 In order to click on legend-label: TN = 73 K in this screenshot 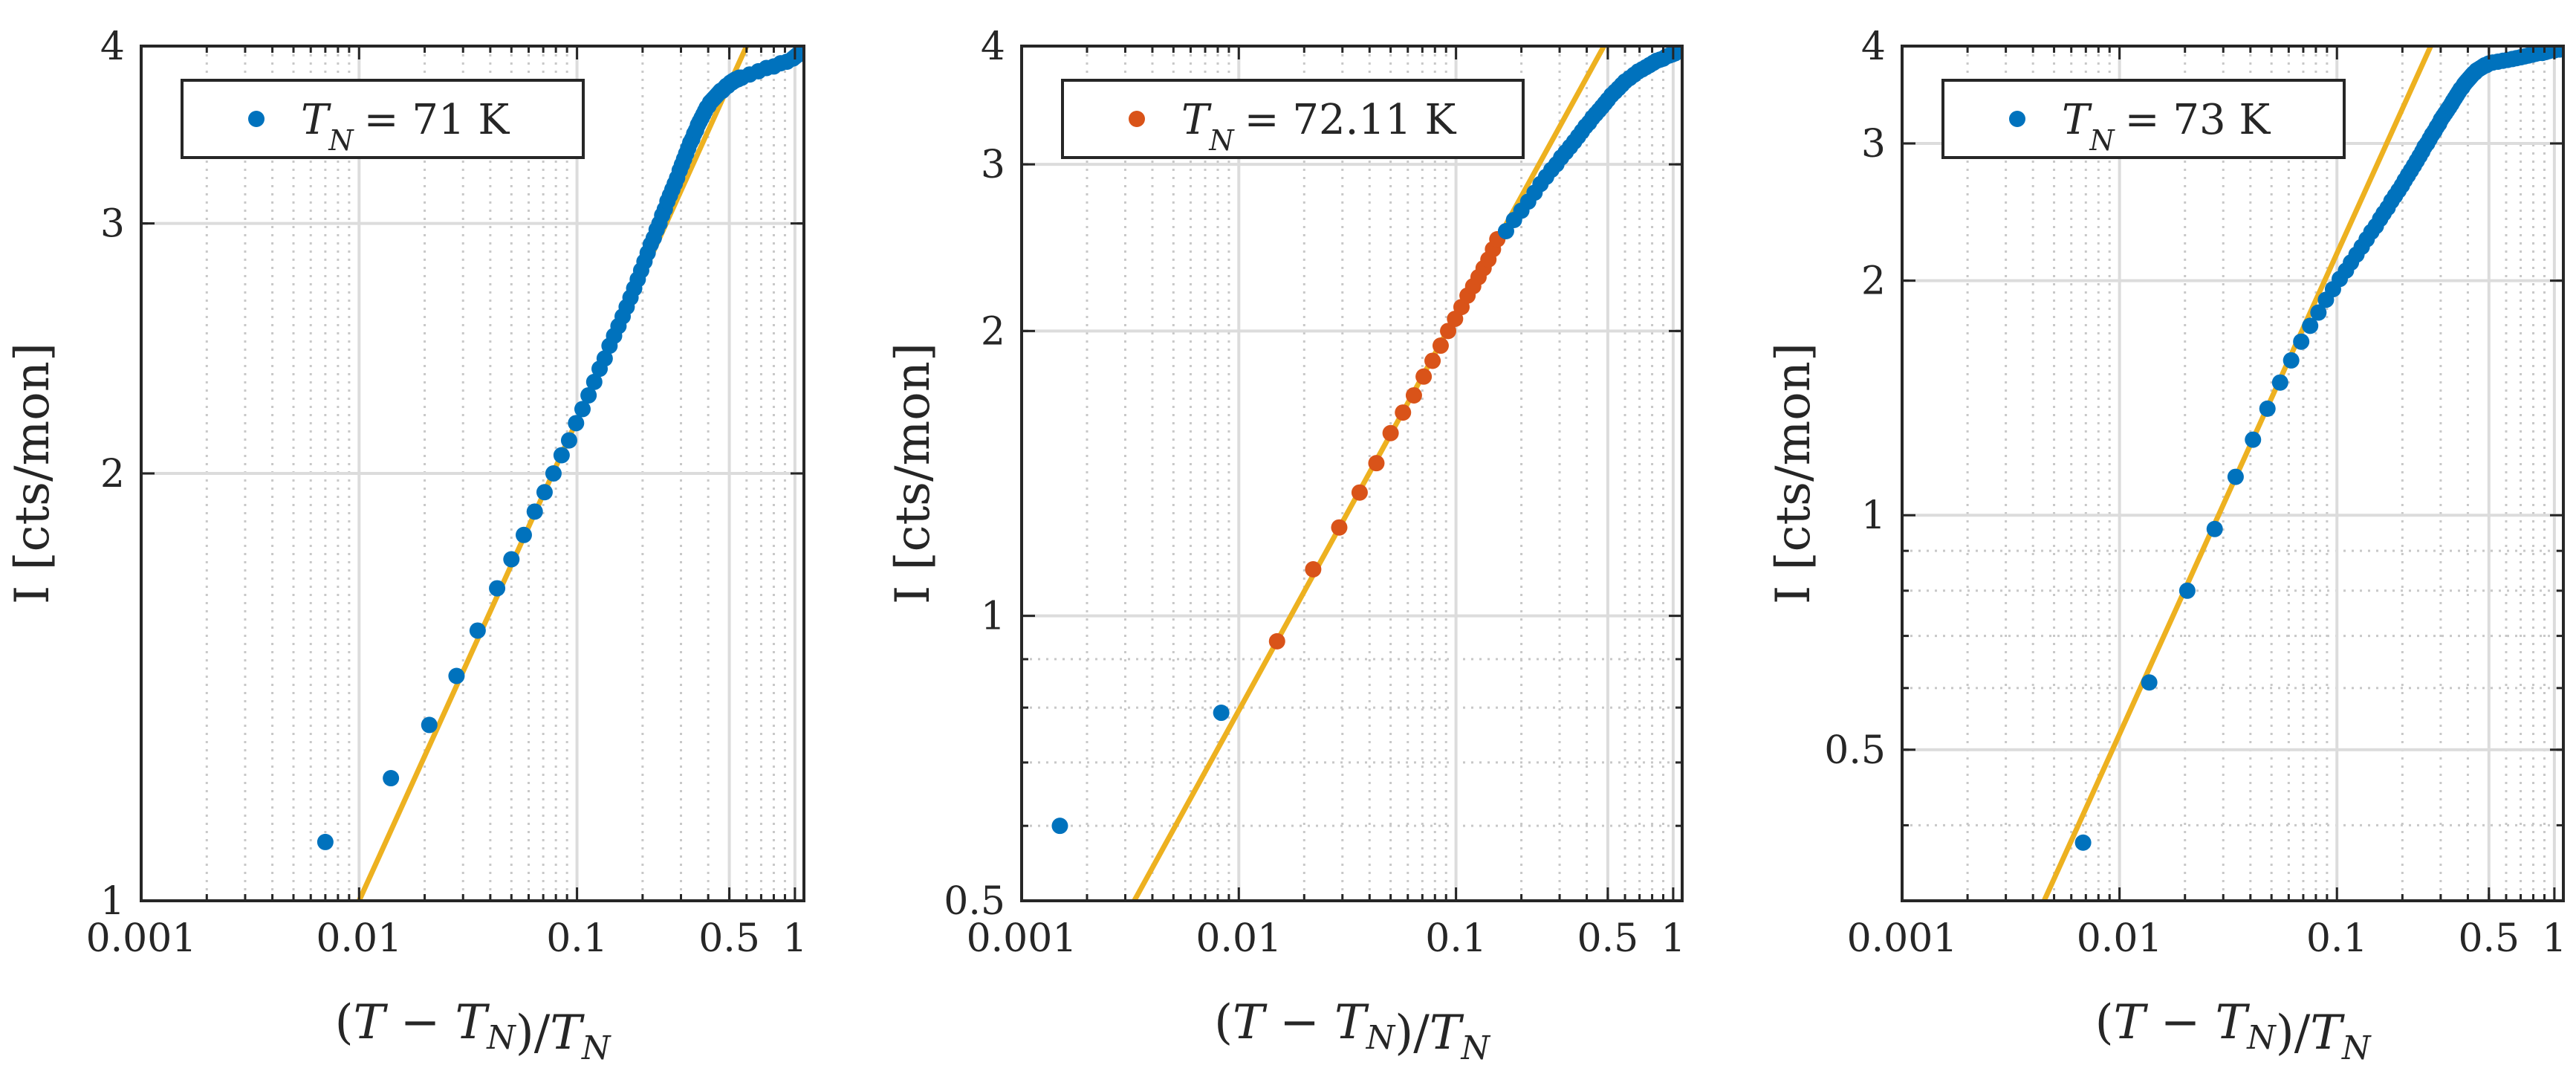, I will do `click(2166, 126)`.